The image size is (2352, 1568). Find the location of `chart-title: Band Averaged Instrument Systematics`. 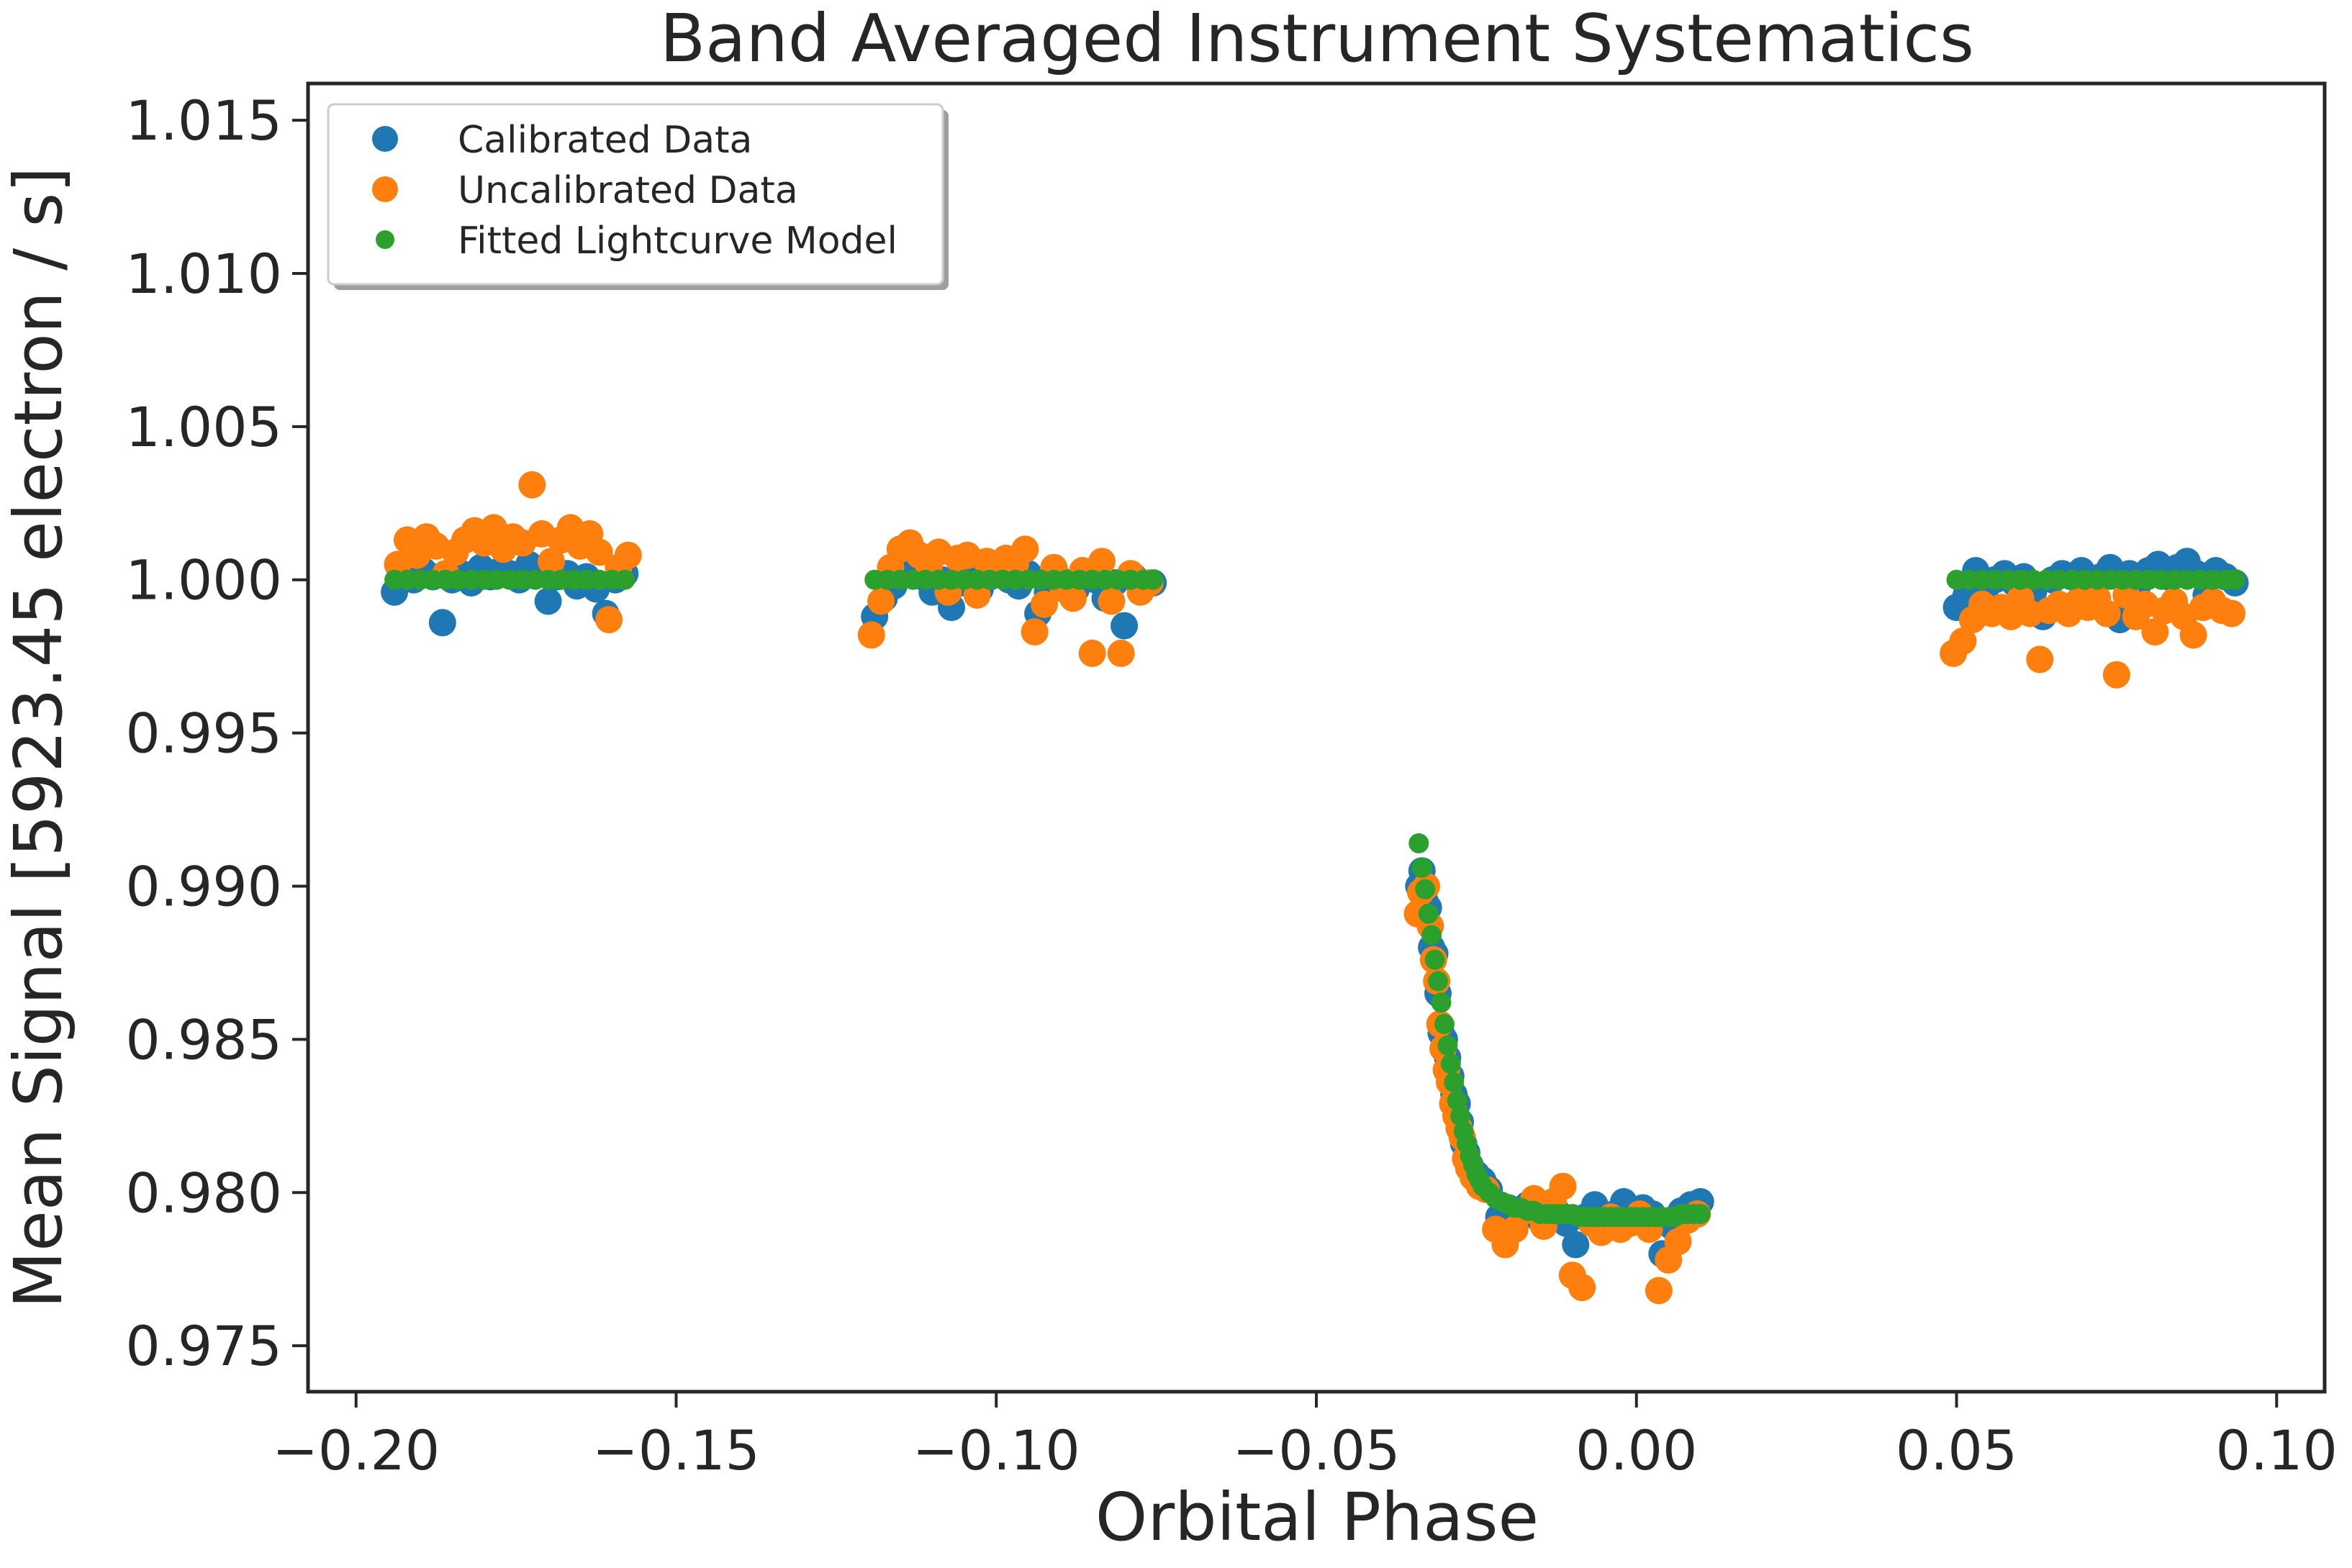

chart-title: Band Averaged Instrument Systematics is located at coordinates (1317, 39).